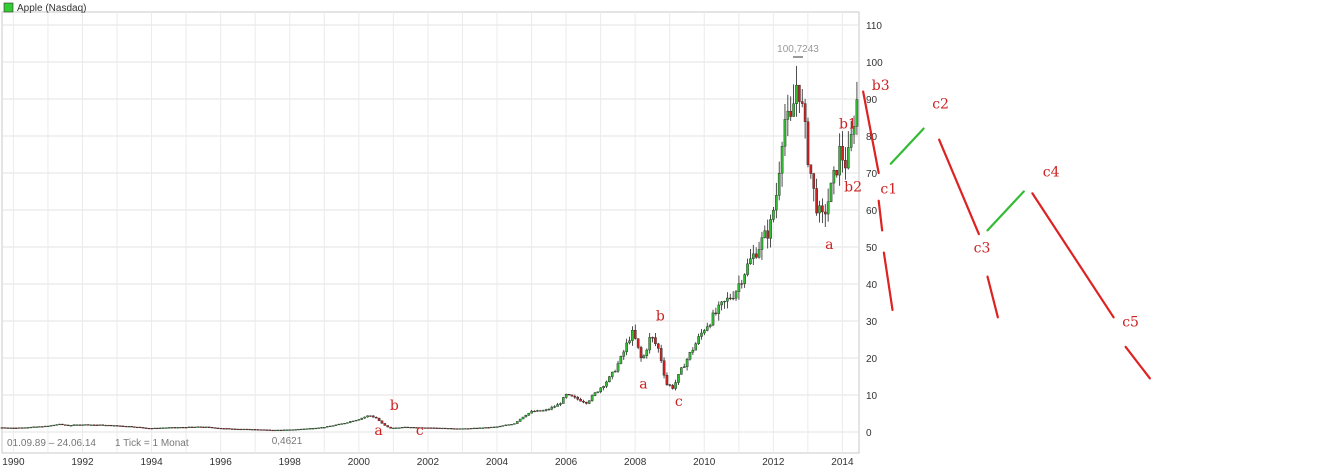 The height and width of the screenshot is (475, 1317). Describe the element at coordinates (1006, 235) in the screenshot. I see `elliott-wave-lines` at that location.